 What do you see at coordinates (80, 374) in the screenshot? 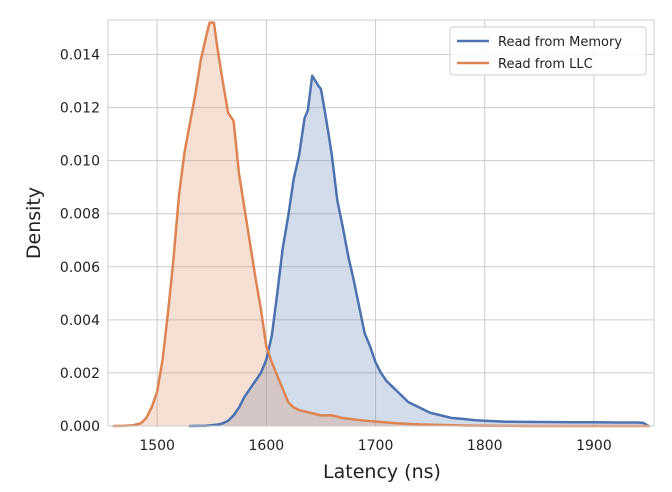
I see `y-tick-label-1: 0.002` at bounding box center [80, 374].